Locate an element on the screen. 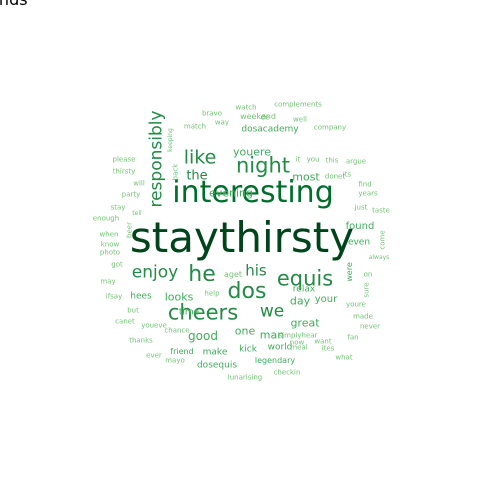 The height and width of the screenshot is (480, 480). word-enough: enough is located at coordinates (106, 218).